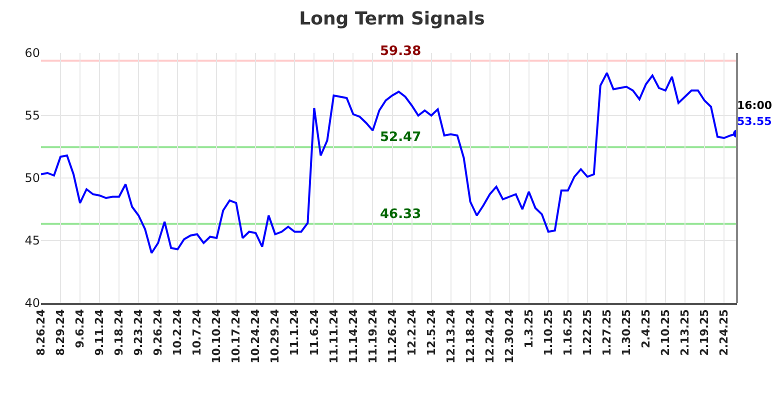 Image resolution: width=784 pixels, height=398 pixels. What do you see at coordinates (470, 336) in the screenshot?
I see `x-tick-label: 12.18.24` at bounding box center [470, 336].